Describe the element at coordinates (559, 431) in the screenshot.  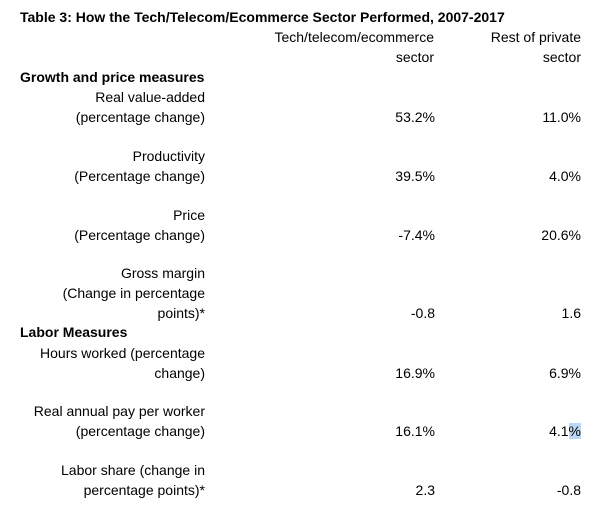
I see `rest-value-number: 4.1` at that location.